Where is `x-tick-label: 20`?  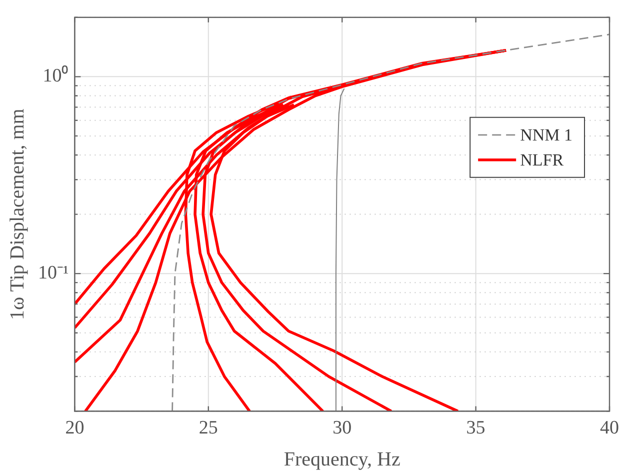
x-tick-label: 20 is located at coordinates (74, 428).